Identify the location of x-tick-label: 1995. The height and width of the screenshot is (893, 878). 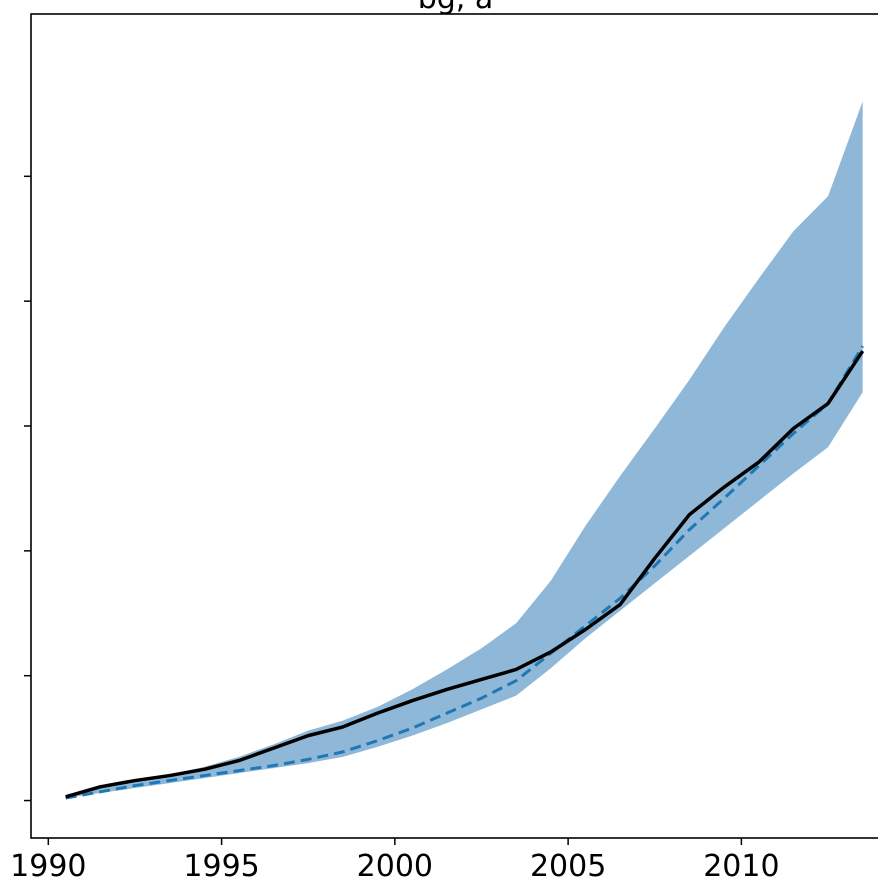
(221, 866).